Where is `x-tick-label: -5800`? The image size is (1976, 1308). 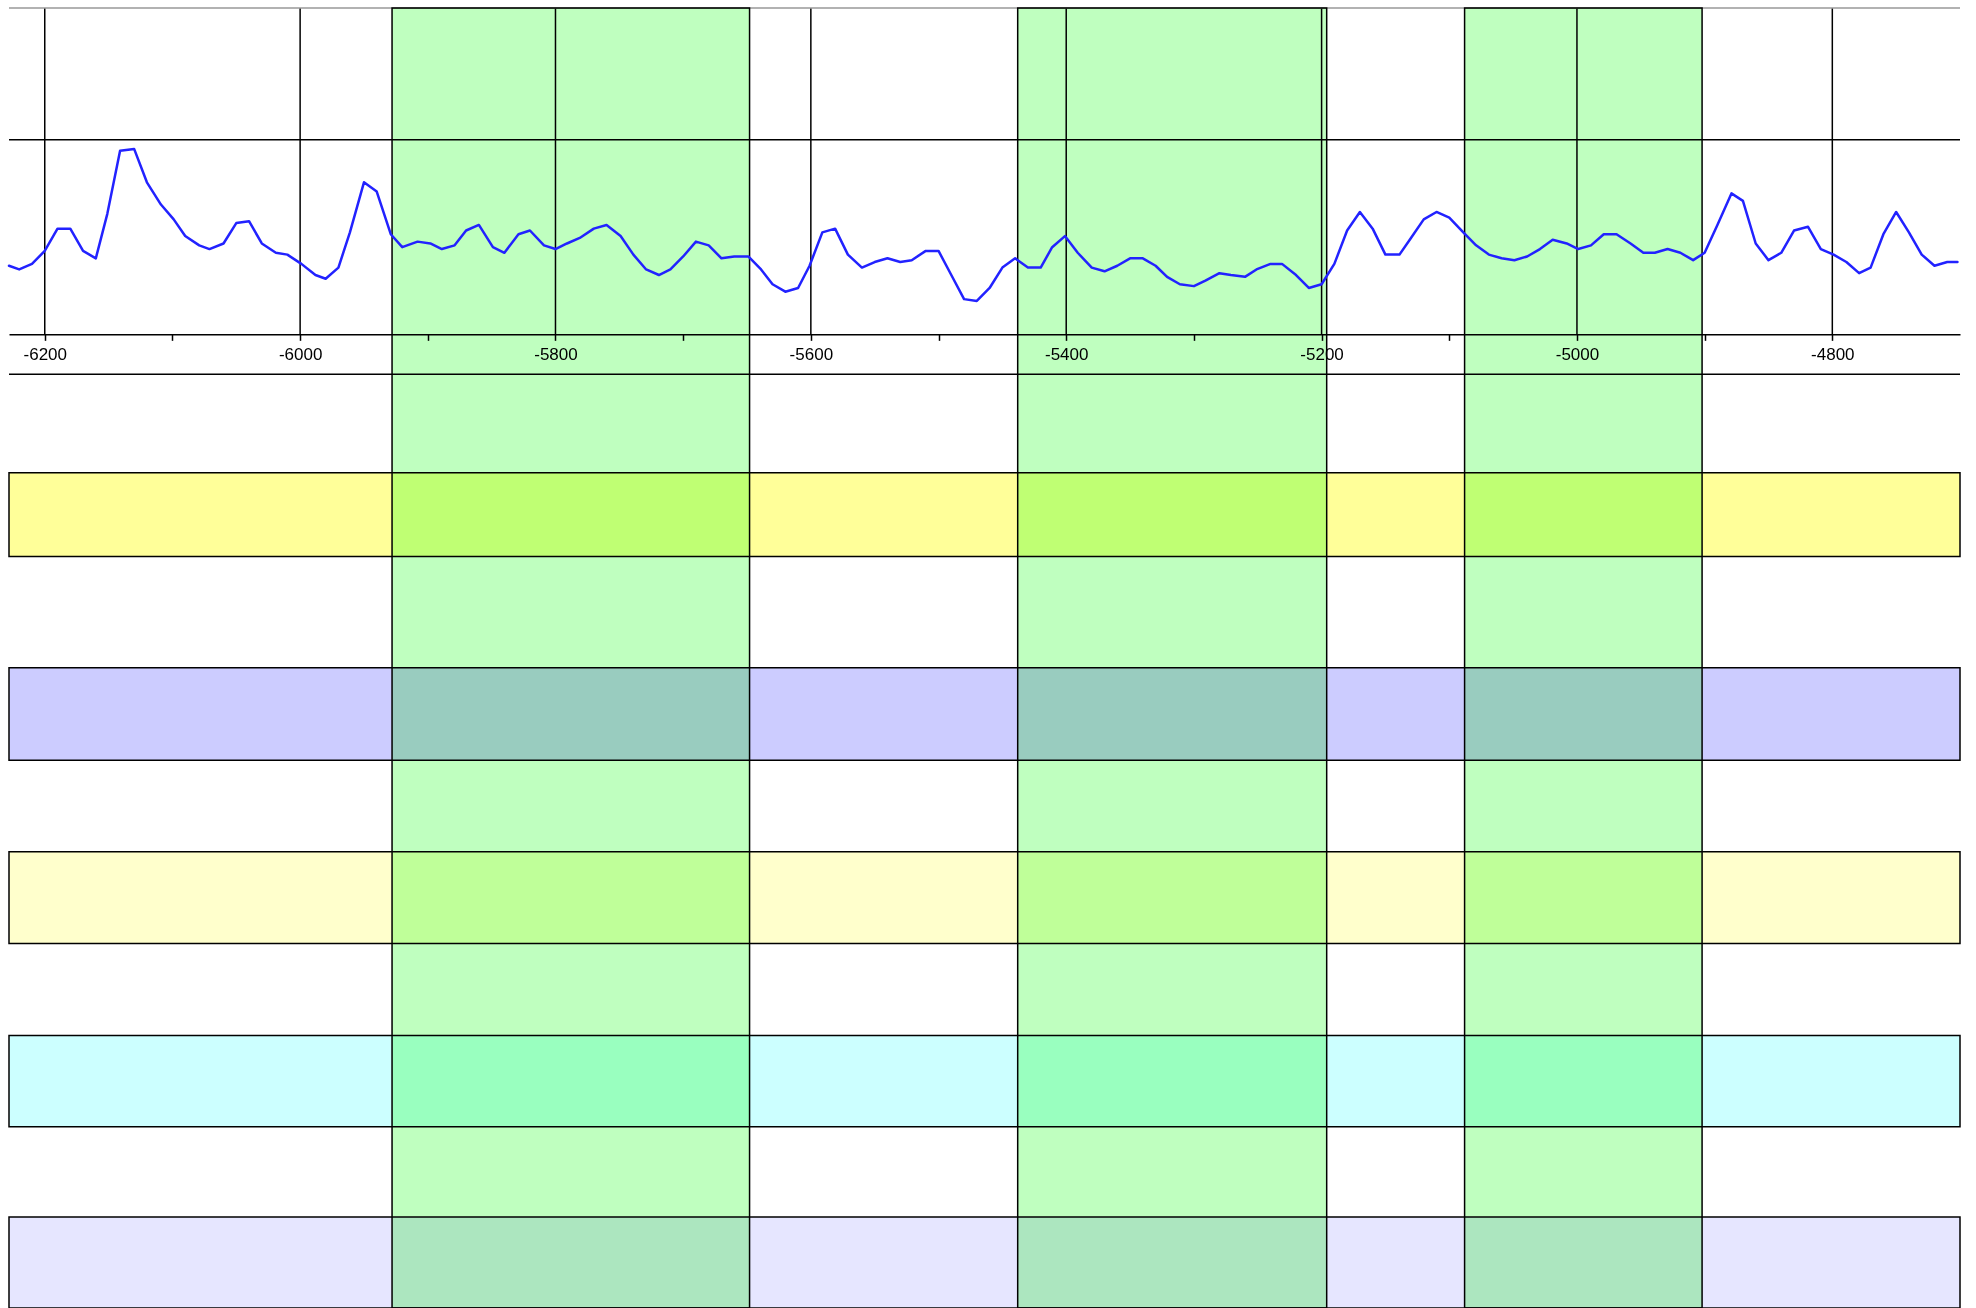
x-tick-label: -5800 is located at coordinates (556, 354).